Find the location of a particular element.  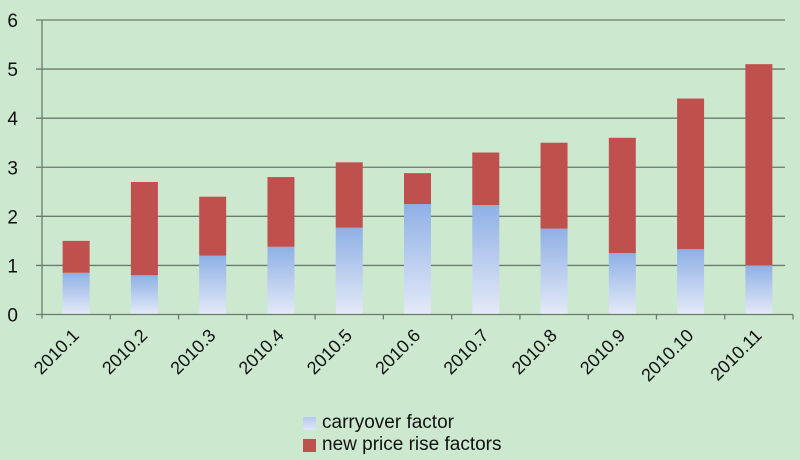

x-tick-label: 2010.10 is located at coordinates (667, 355).